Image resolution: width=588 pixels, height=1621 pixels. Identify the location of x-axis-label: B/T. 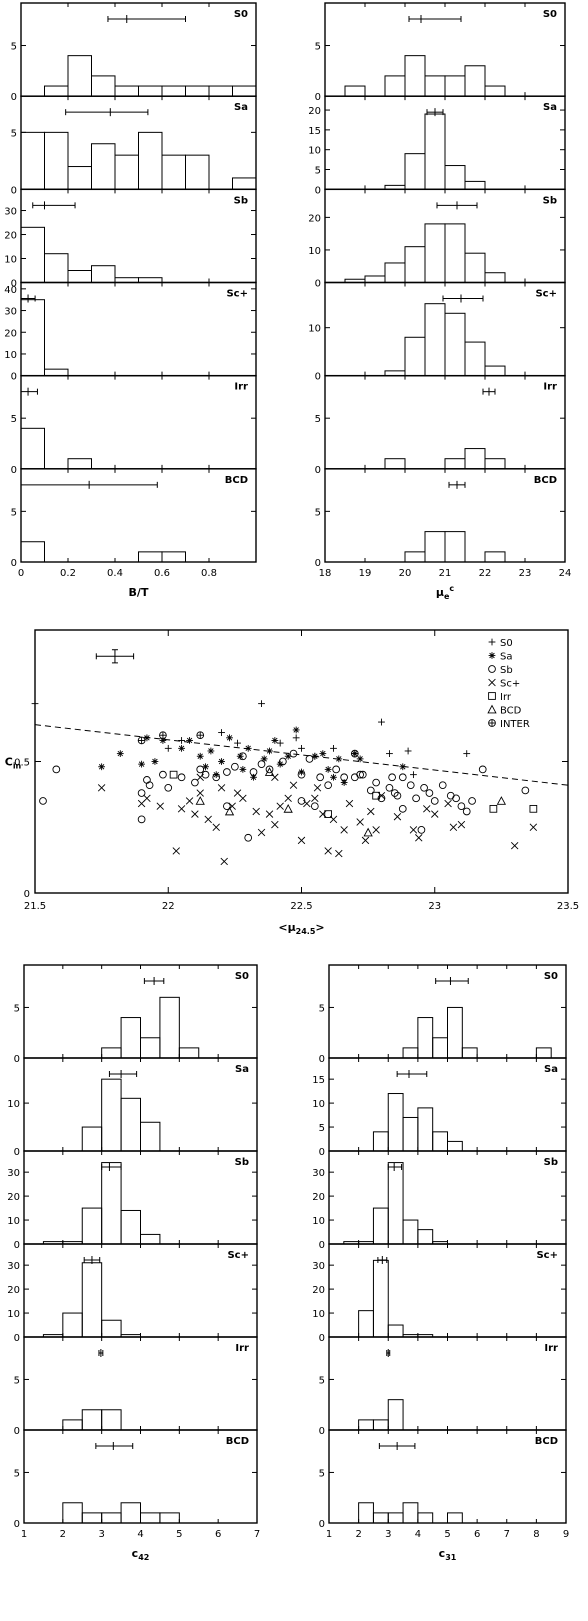
(139, 592).